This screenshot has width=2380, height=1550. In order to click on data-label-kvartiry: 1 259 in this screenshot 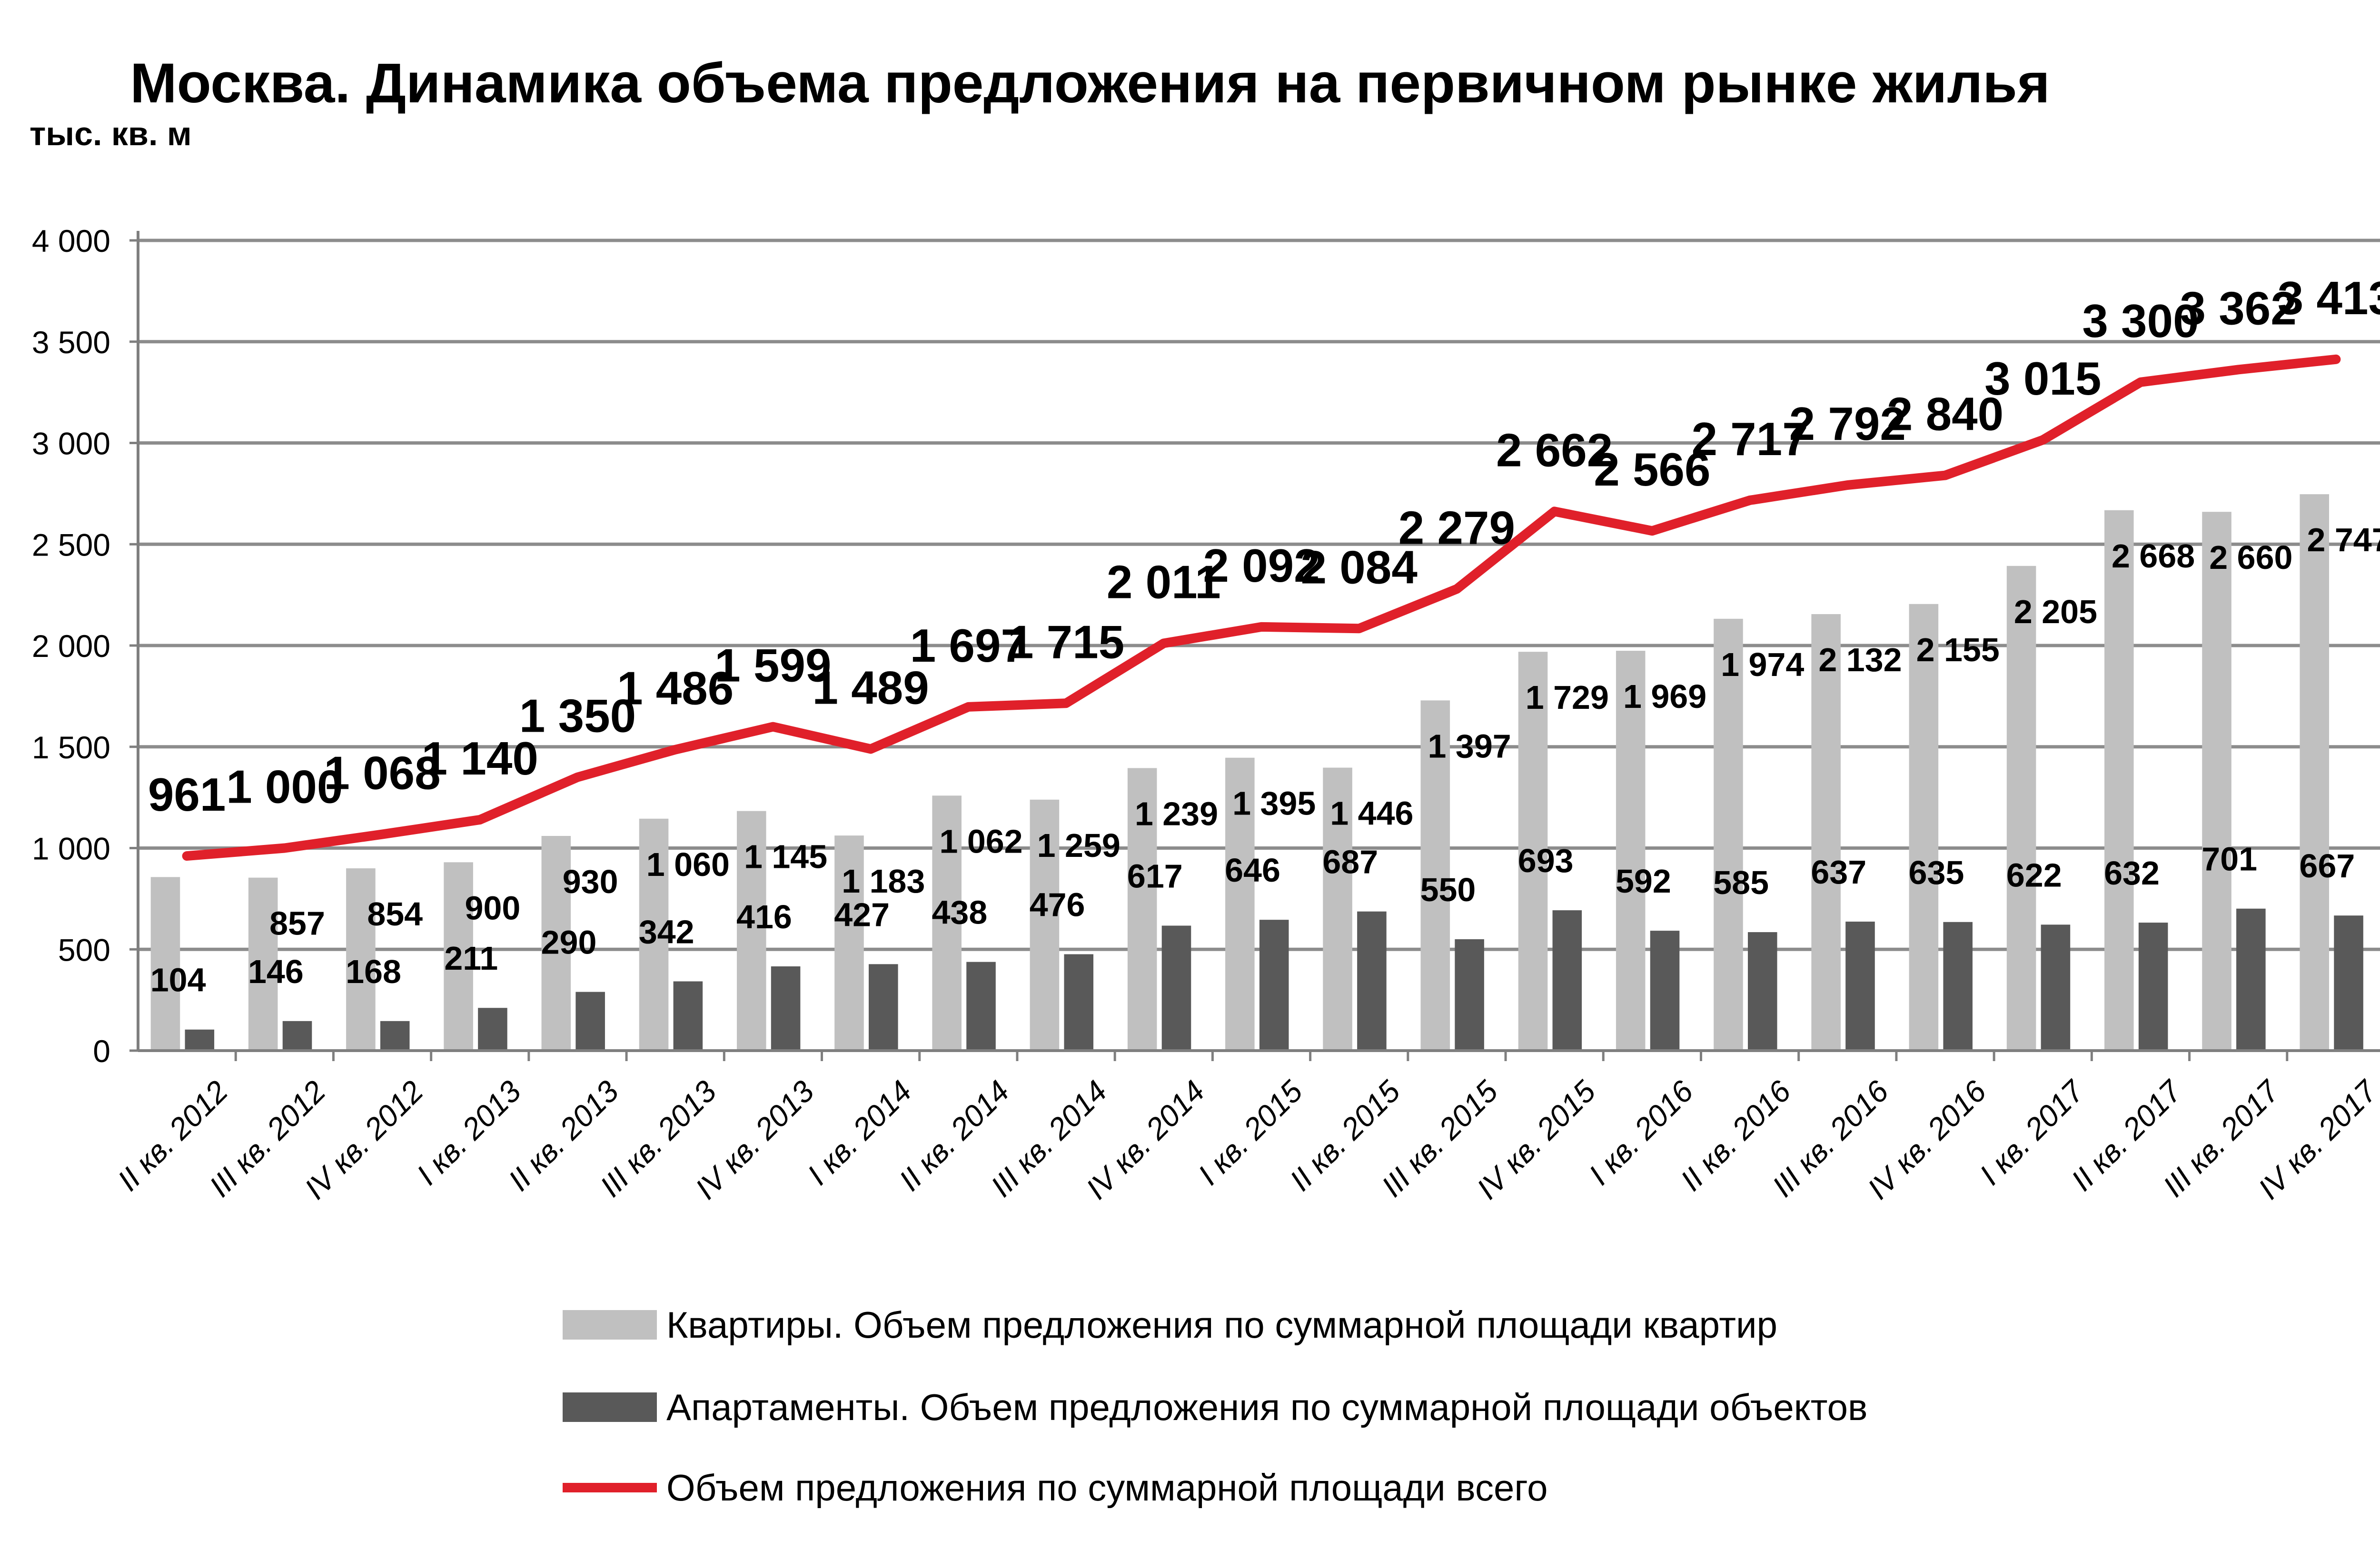, I will do `click(1079, 845)`.